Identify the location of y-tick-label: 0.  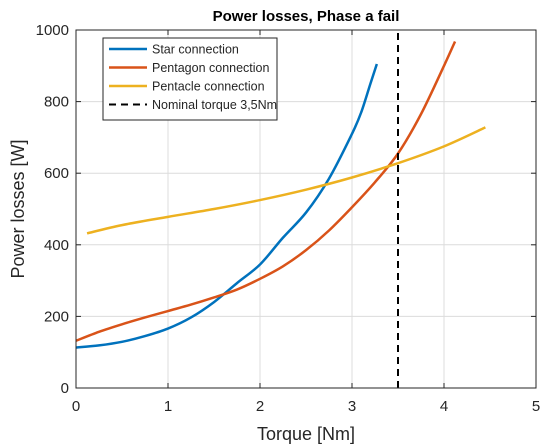
(65, 388).